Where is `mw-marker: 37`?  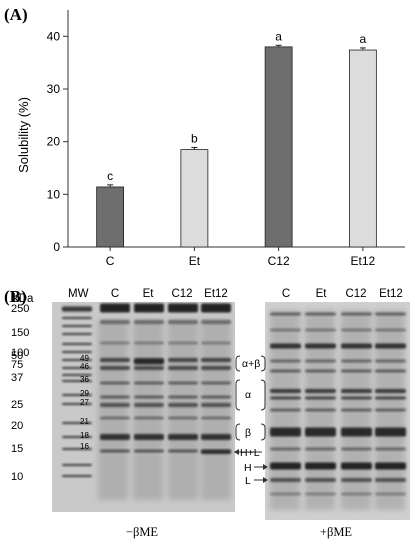
mw-marker: 37 is located at coordinates (17, 378).